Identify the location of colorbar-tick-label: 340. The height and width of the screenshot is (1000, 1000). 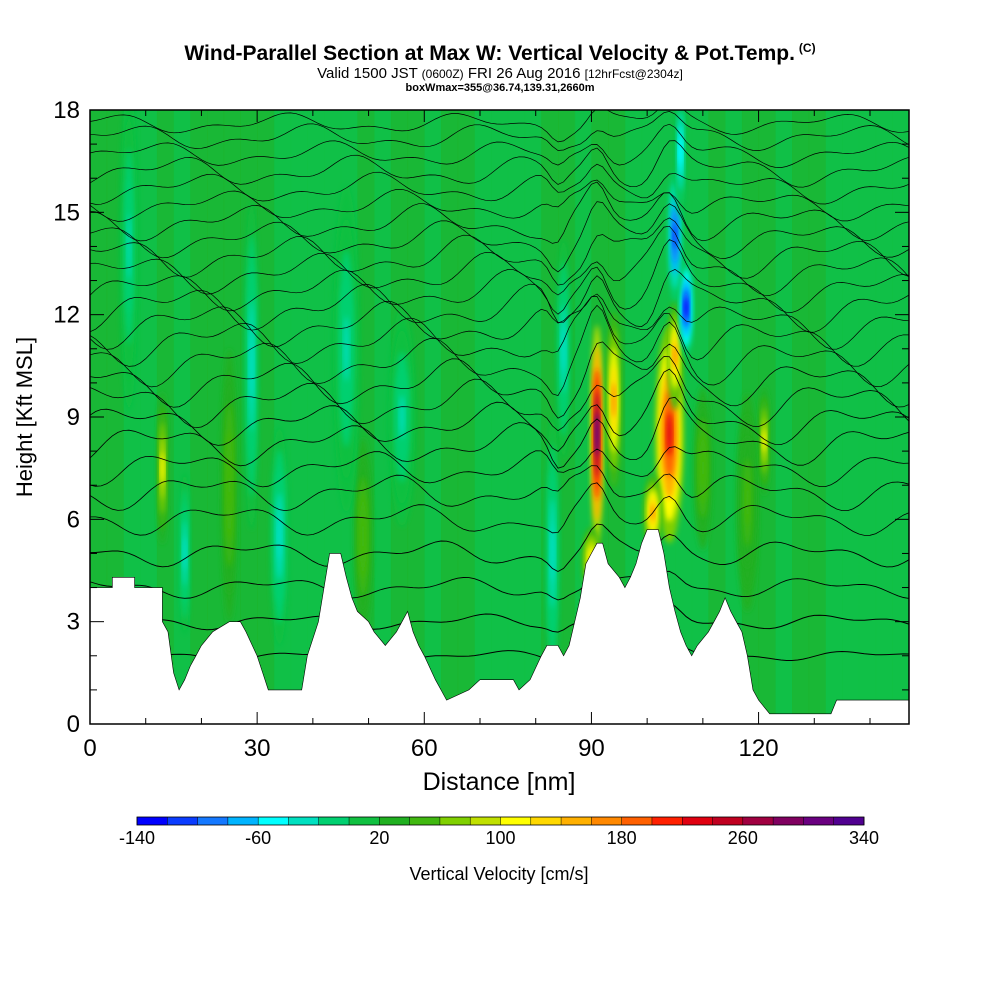
(864, 838).